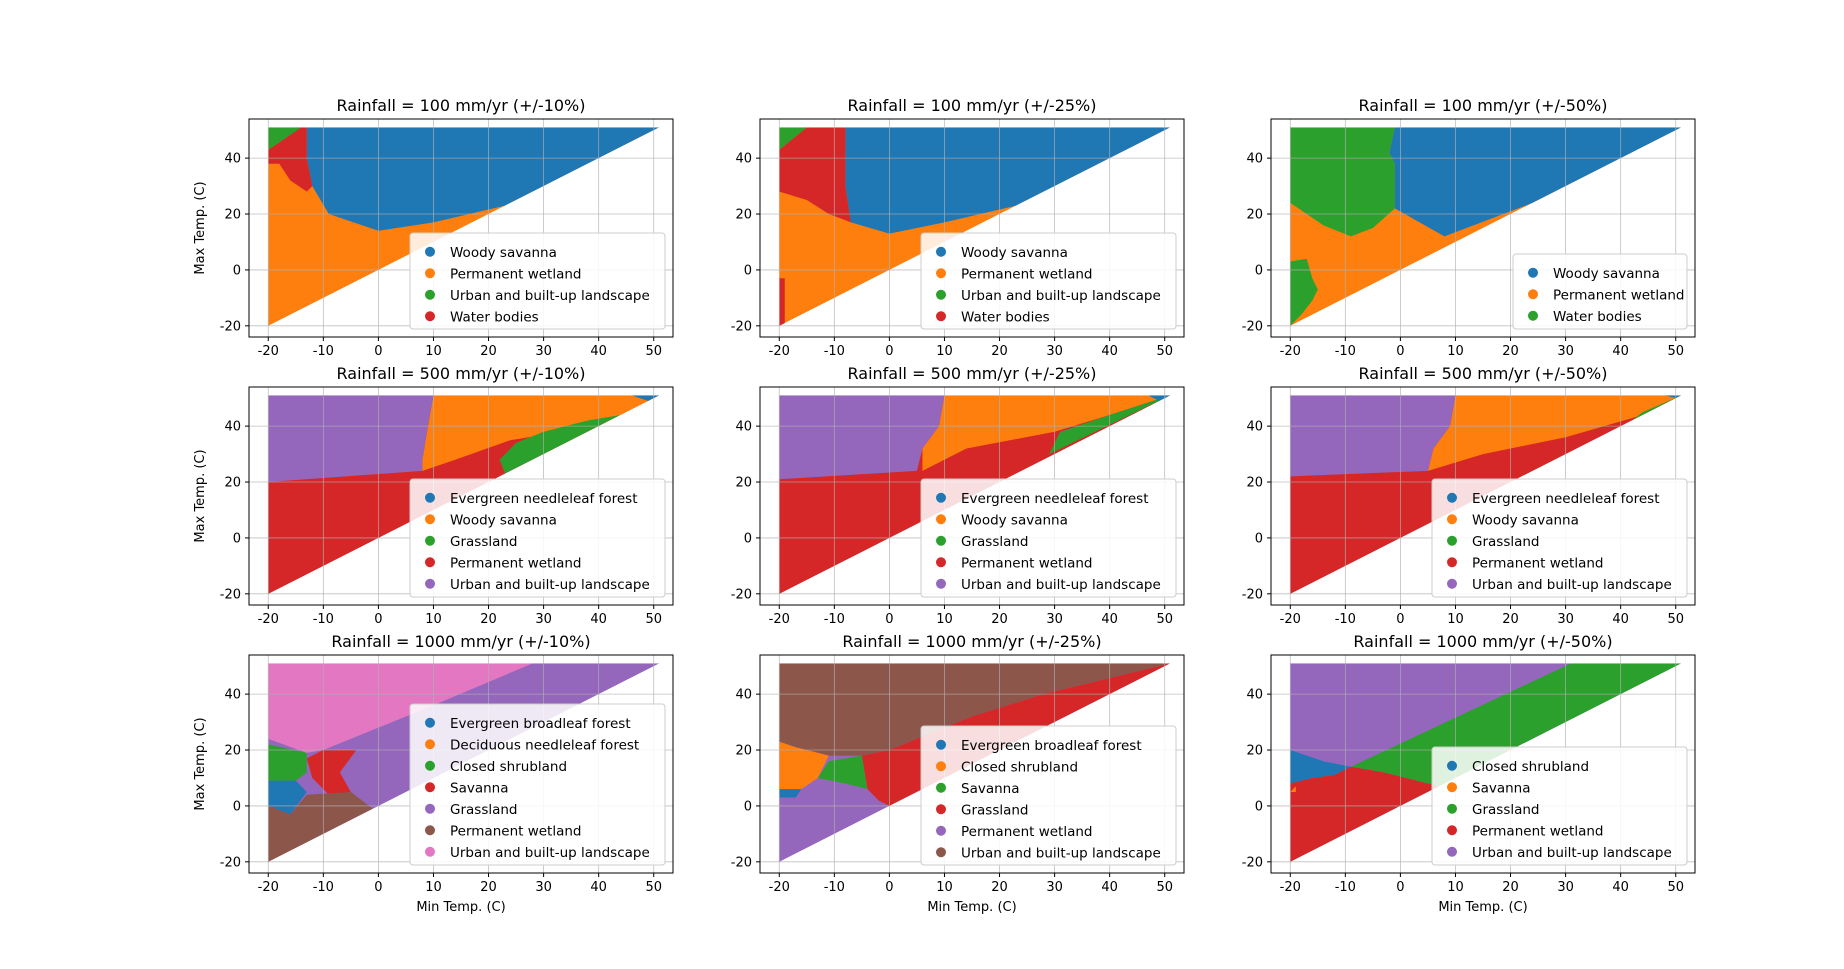 This screenshot has height=969, width=1844. Describe the element at coordinates (990, 789) in the screenshot. I see `legend-entry: Savanna` at that location.